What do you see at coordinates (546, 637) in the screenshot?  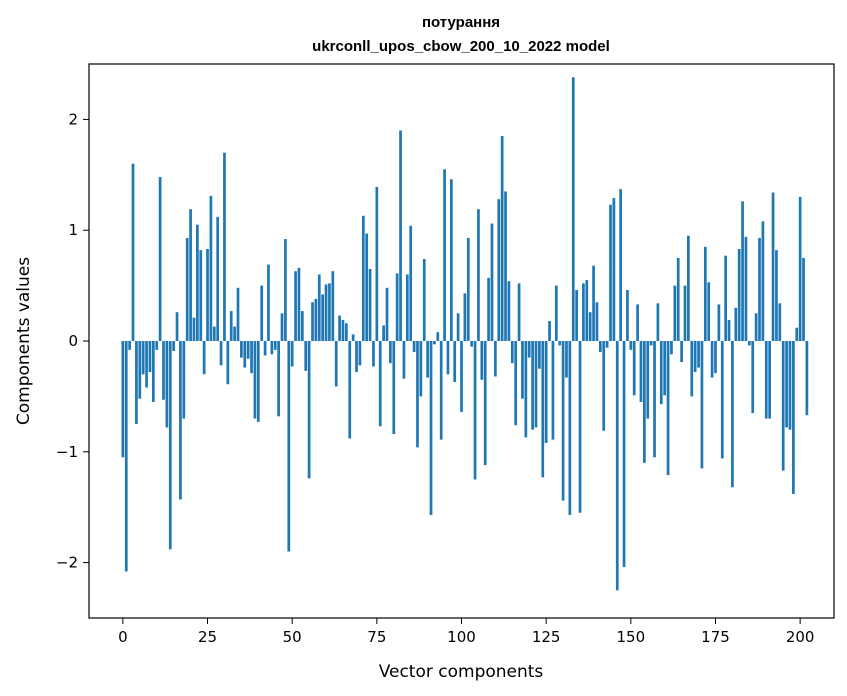 I see `x-tick-label: 125` at bounding box center [546, 637].